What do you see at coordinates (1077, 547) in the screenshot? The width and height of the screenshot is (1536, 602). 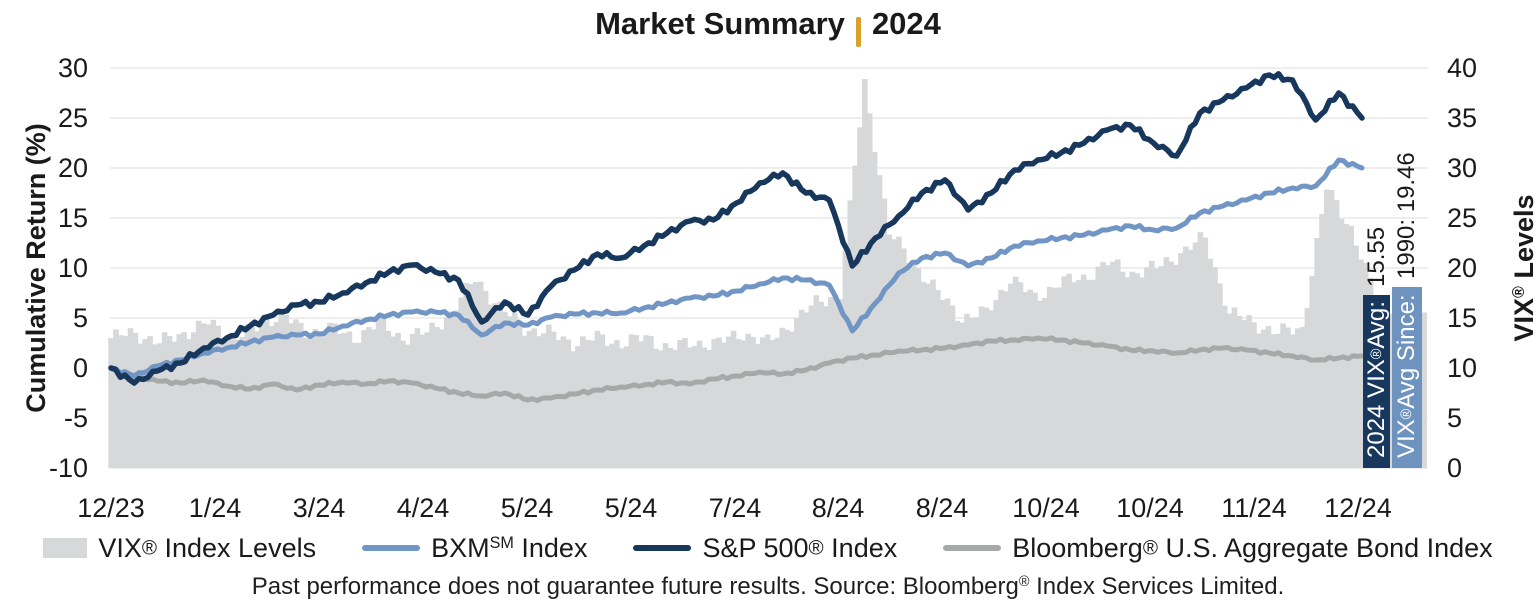 I see `text-fragment: Bloomberg` at bounding box center [1077, 547].